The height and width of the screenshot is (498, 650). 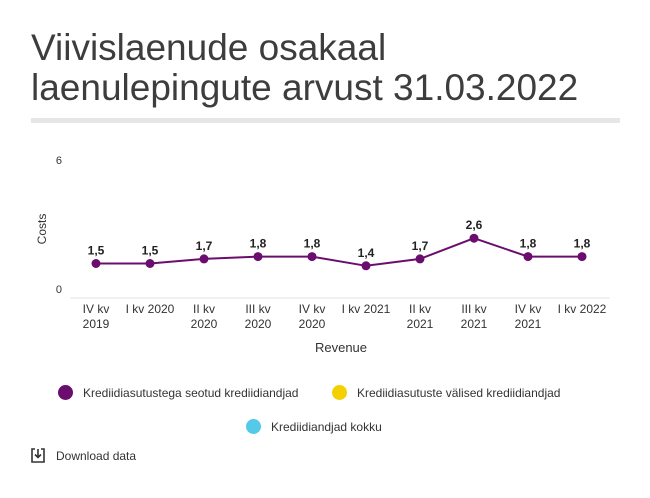 What do you see at coordinates (59, 161) in the screenshot?
I see `y-tick-label: 6` at bounding box center [59, 161].